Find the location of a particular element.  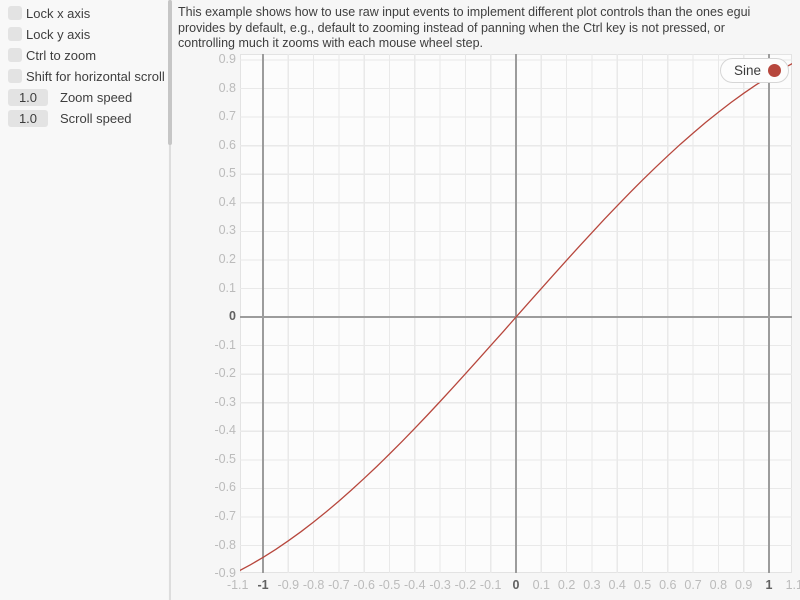

x-axis-tick-label: -0.9 is located at coordinates (288, 585).